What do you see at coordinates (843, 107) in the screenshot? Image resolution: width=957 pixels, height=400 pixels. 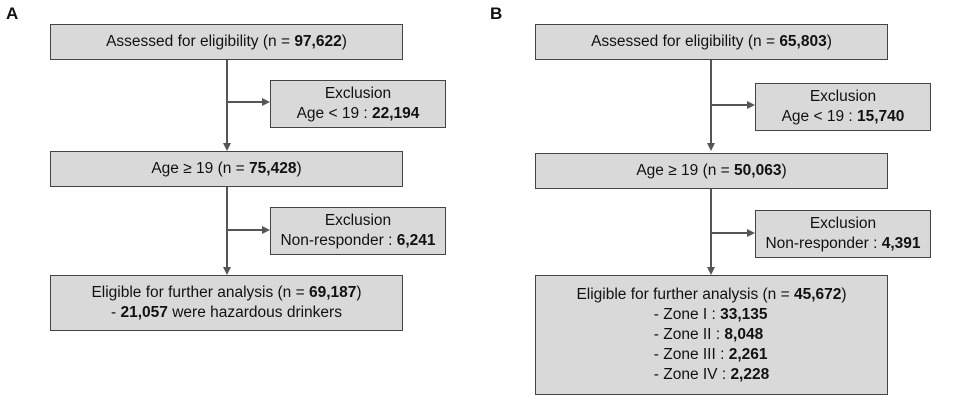 I see `panel-b-exclusion-age-box: Exclusion Age < 19 : 15,740` at bounding box center [843, 107].